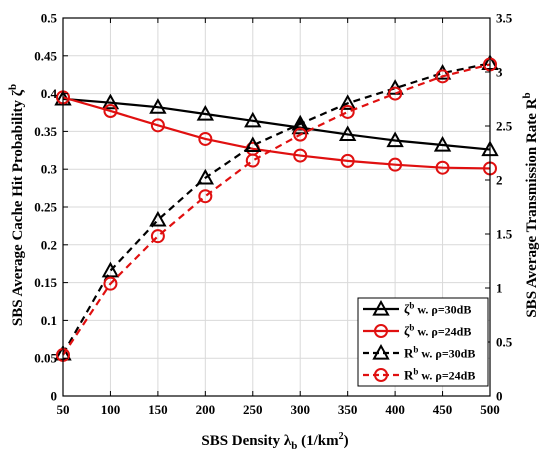 The width and height of the screenshot is (550, 457). What do you see at coordinates (504, 126) in the screenshot?
I see `right-y-tick-label: 2.5` at bounding box center [504, 126].